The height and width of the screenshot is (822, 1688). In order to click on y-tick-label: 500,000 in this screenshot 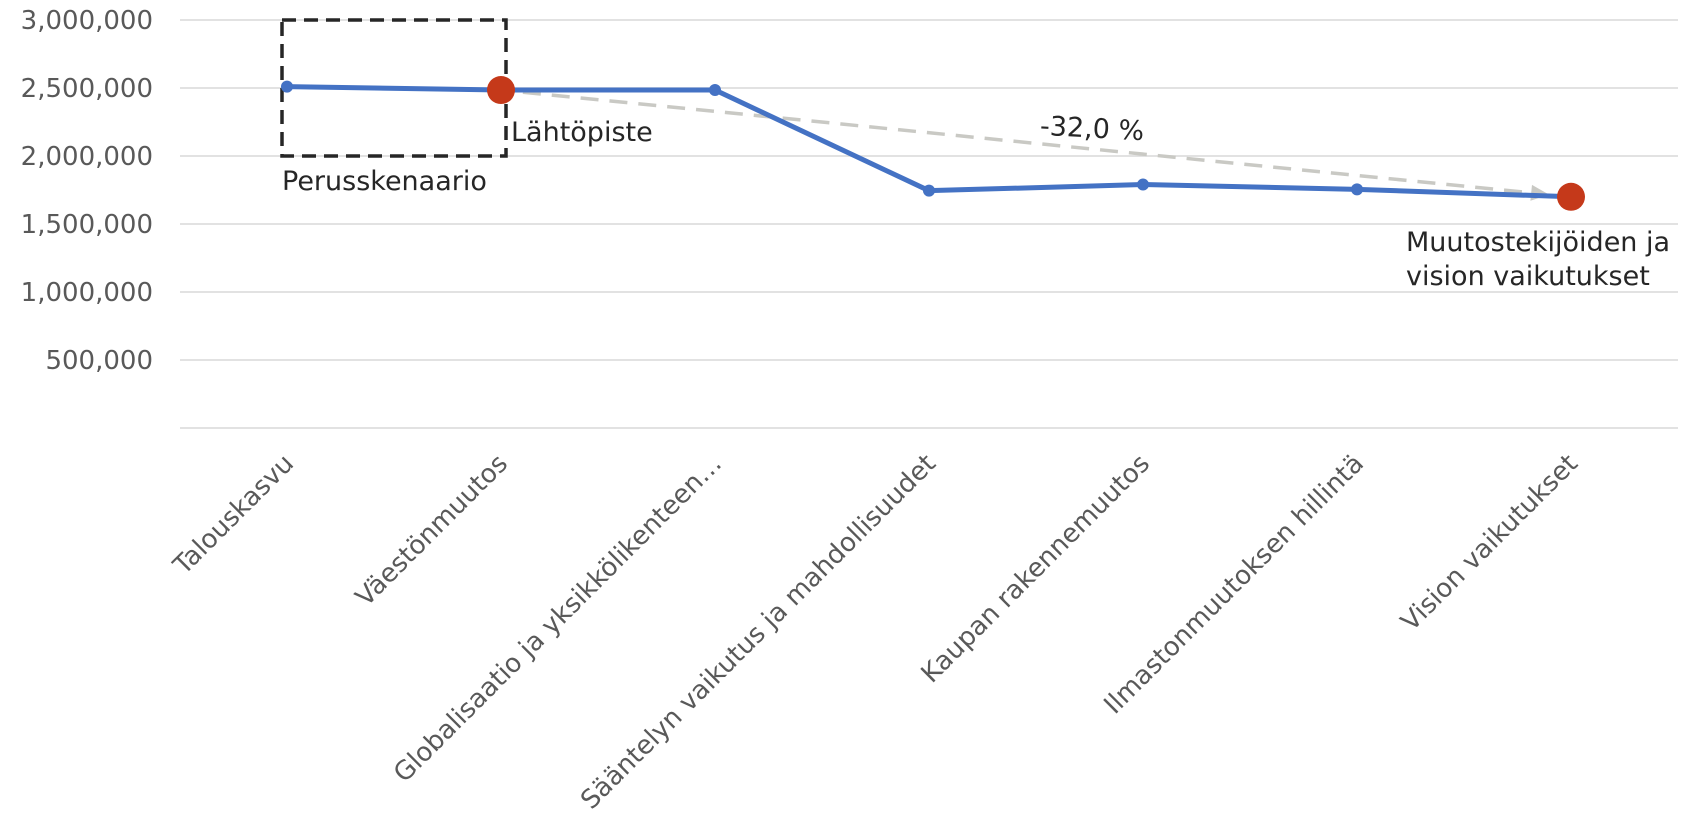, I will do `click(99, 361)`.